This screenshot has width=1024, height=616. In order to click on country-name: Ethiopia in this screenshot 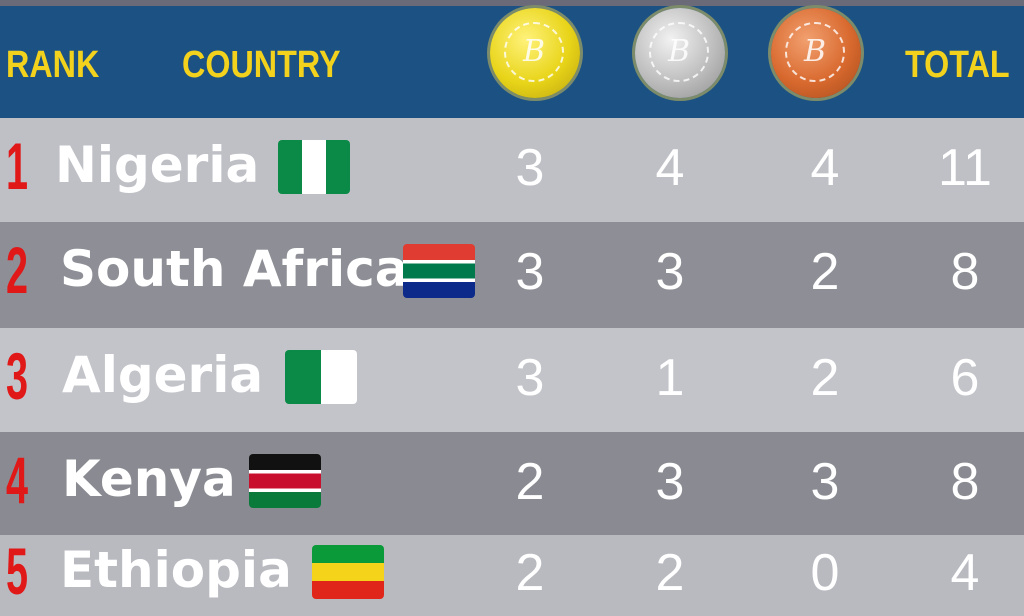, I will do `click(176, 570)`.